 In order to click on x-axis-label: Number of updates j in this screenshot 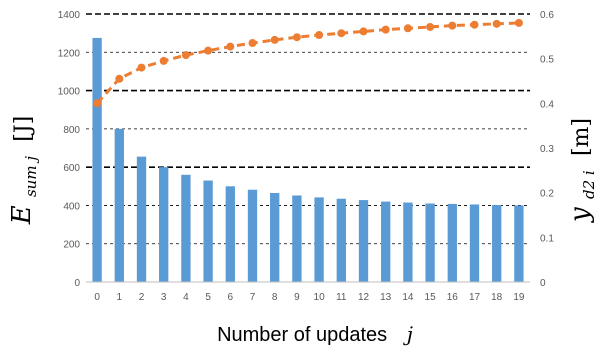, I will do `click(315, 334)`.